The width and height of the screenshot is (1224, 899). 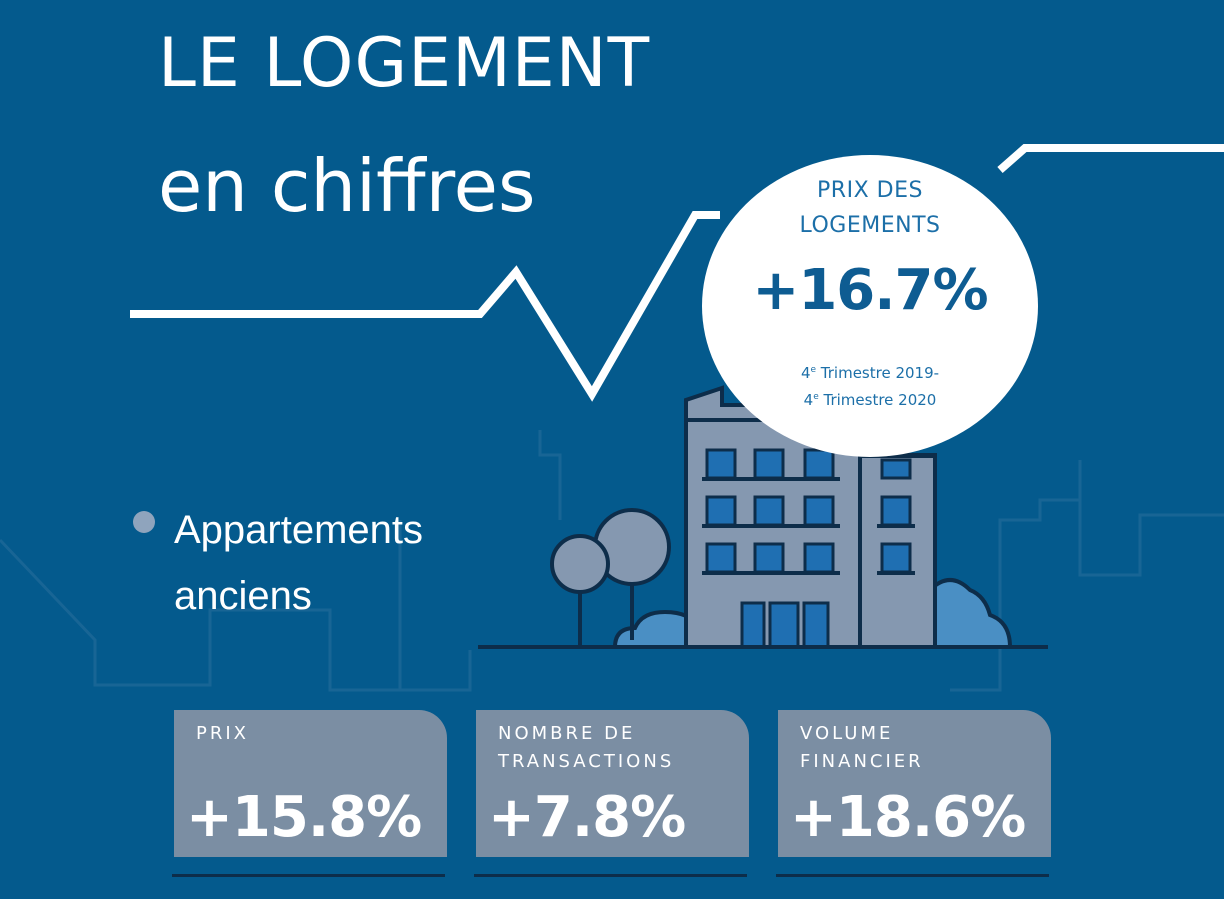 I want to click on housing-price-period: 4e Trimestre 2019- 4e Trimestre 2020, so click(x=870, y=386).